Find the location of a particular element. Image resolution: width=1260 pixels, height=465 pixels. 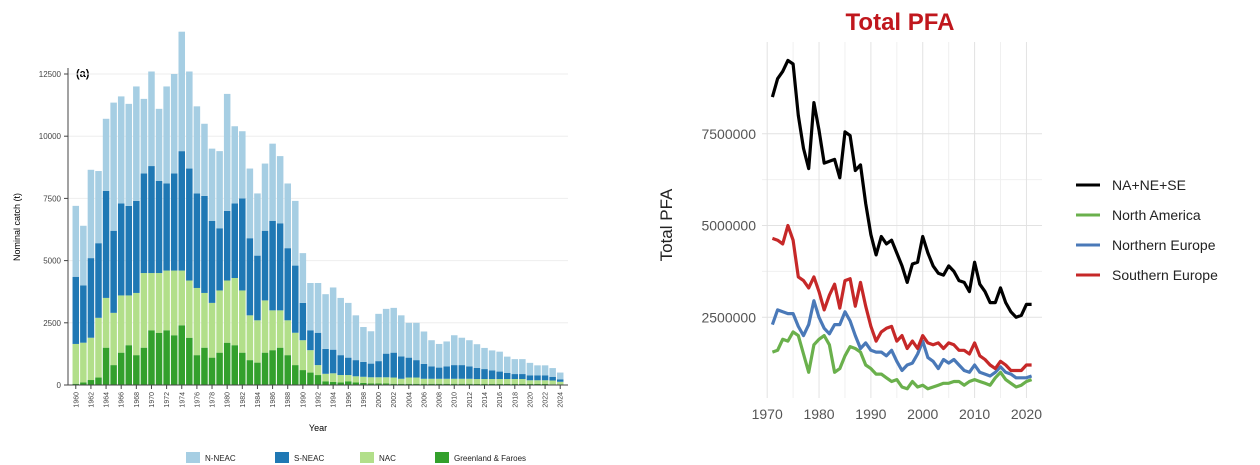

bar-x-tick-label: 2004 is located at coordinates (409, 400).